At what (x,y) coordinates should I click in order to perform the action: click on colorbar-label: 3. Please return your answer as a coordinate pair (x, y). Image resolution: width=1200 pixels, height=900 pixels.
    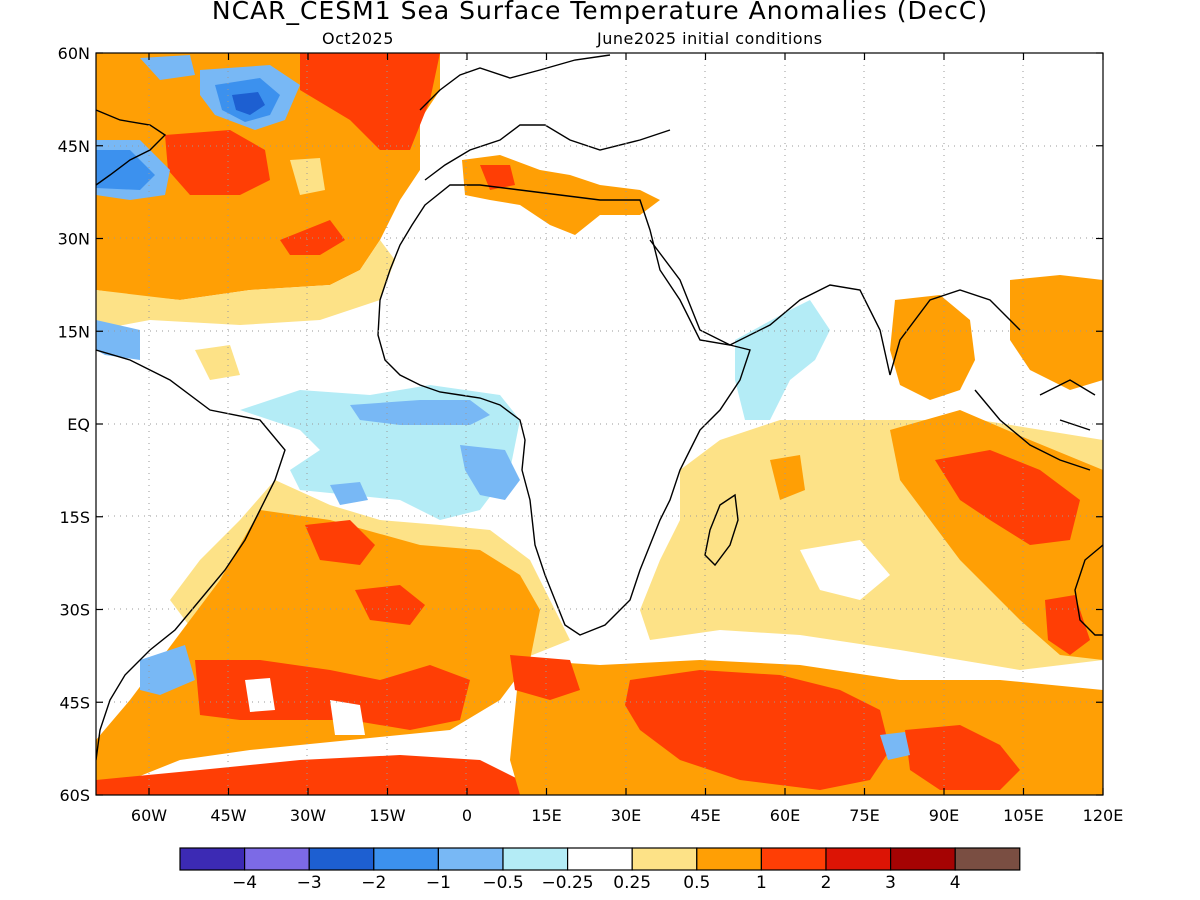
    Looking at the image, I should click on (890, 883).